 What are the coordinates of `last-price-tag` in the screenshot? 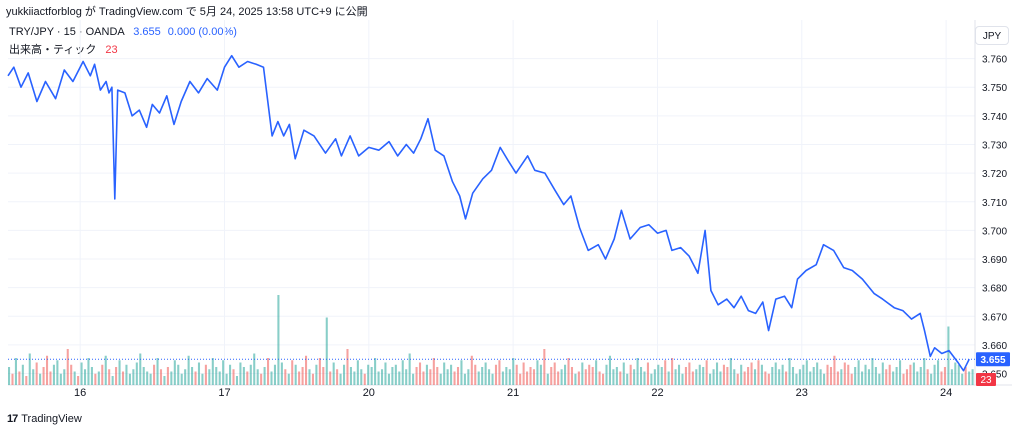 It's located at (993, 359).